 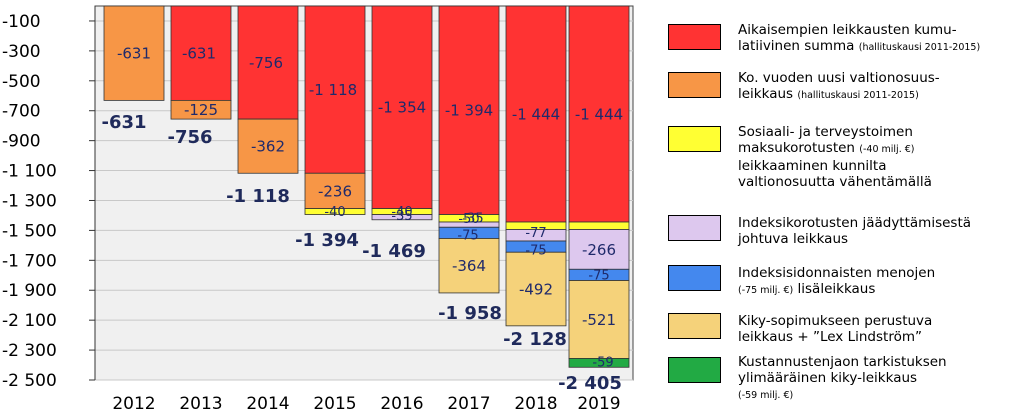 I want to click on legend-text-line: Sosiaali- ja terveystoimen, so click(x=825, y=132).